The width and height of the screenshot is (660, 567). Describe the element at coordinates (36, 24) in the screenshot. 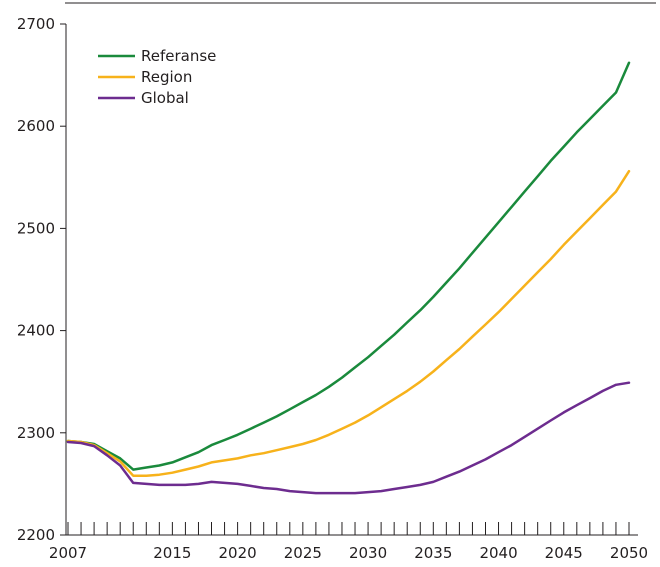

I see `y-tick-label: 2700` at that location.